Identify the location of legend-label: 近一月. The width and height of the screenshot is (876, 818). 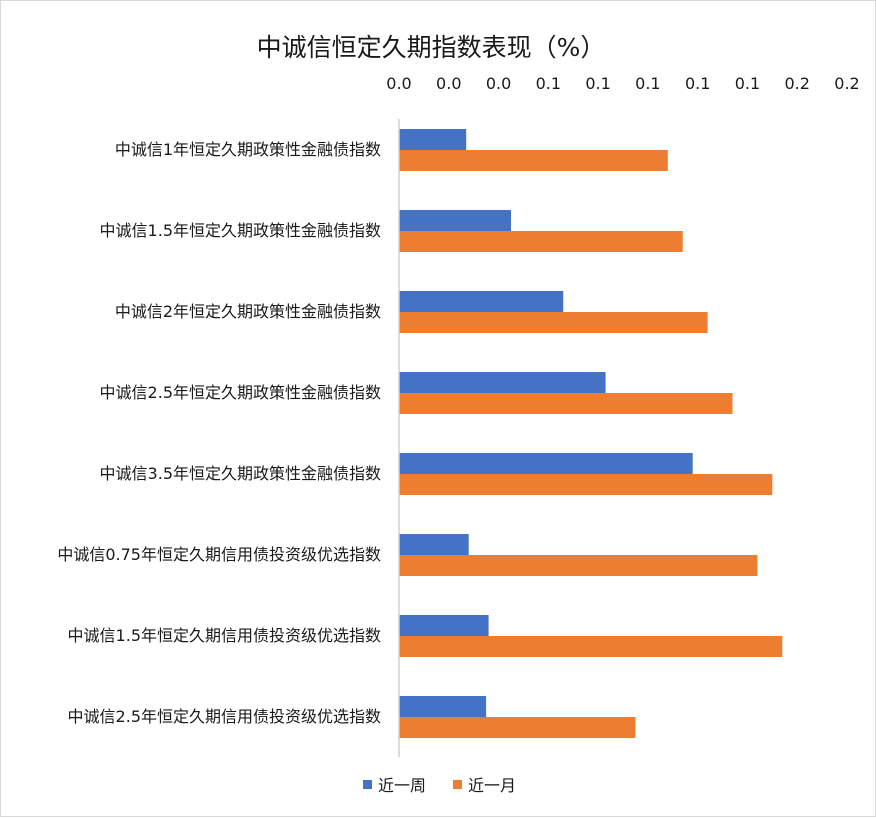
(492, 785).